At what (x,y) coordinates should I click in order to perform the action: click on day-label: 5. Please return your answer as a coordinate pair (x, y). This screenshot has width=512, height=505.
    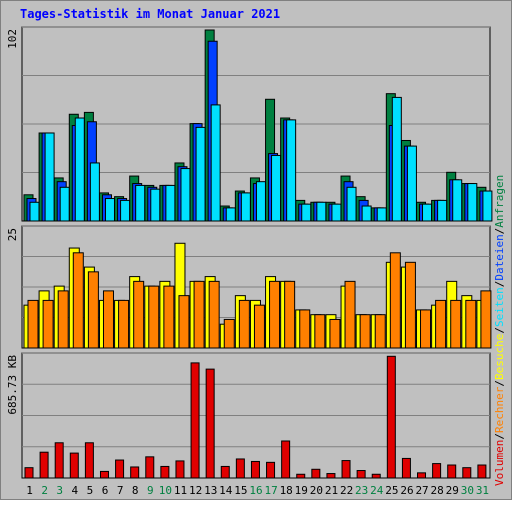
    Looking at the image, I should click on (90, 490).